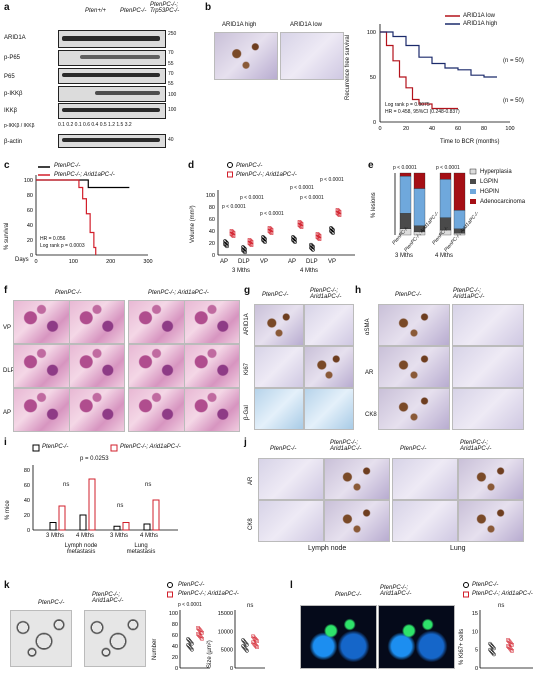 This screenshot has height=685, width=537. I want to click on legend-arid1a-high: ARID1A high, so click(480, 24).